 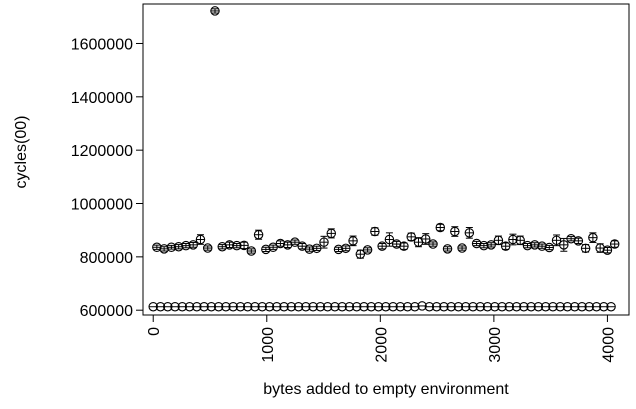 What do you see at coordinates (495, 345) in the screenshot?
I see `x-tick-label: 3000` at bounding box center [495, 345].